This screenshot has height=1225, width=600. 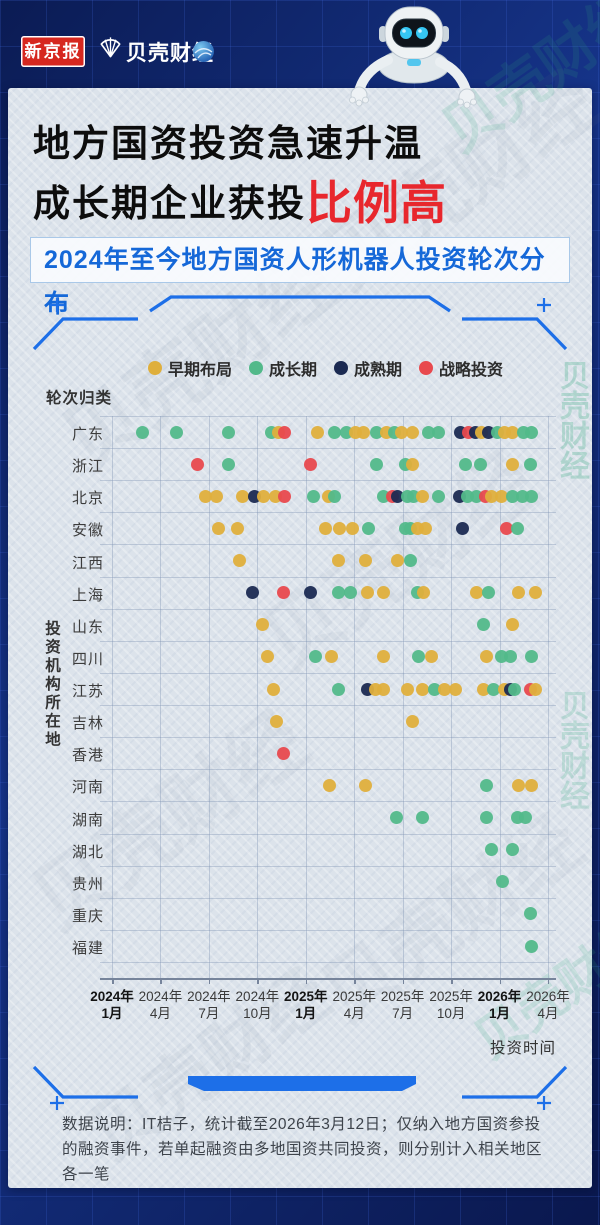 I want to click on robot-visor, so click(x=414, y=33).